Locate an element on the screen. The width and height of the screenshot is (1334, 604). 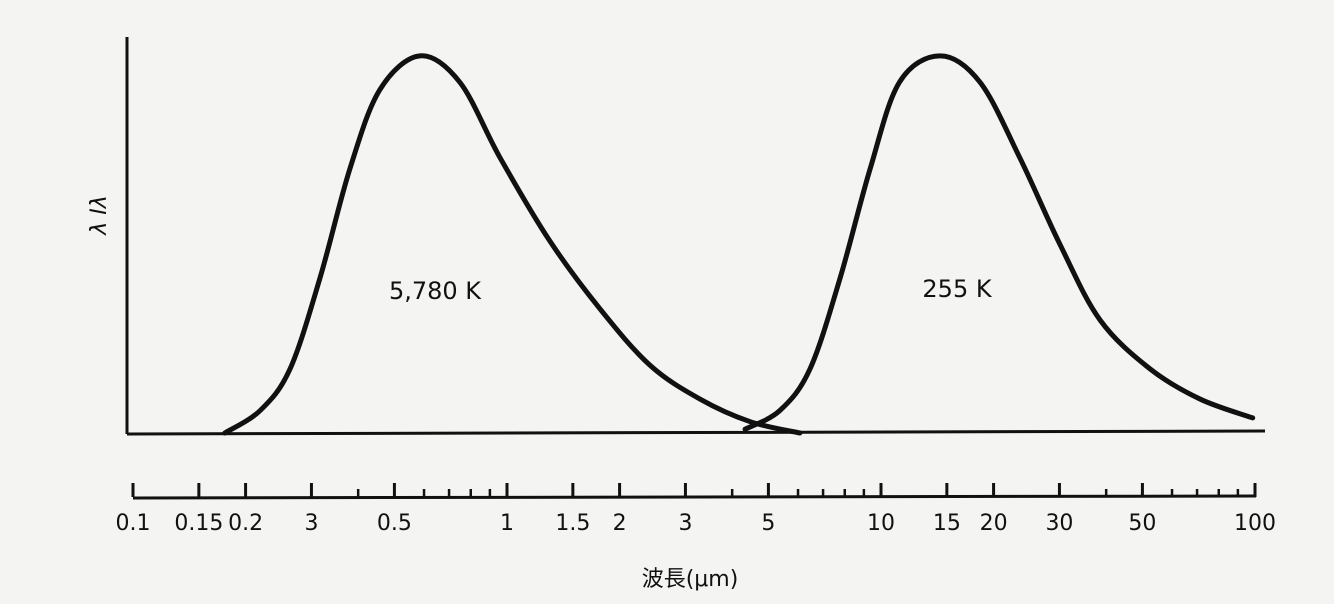
x-axis-label: 波長(μm) is located at coordinates (690, 579).